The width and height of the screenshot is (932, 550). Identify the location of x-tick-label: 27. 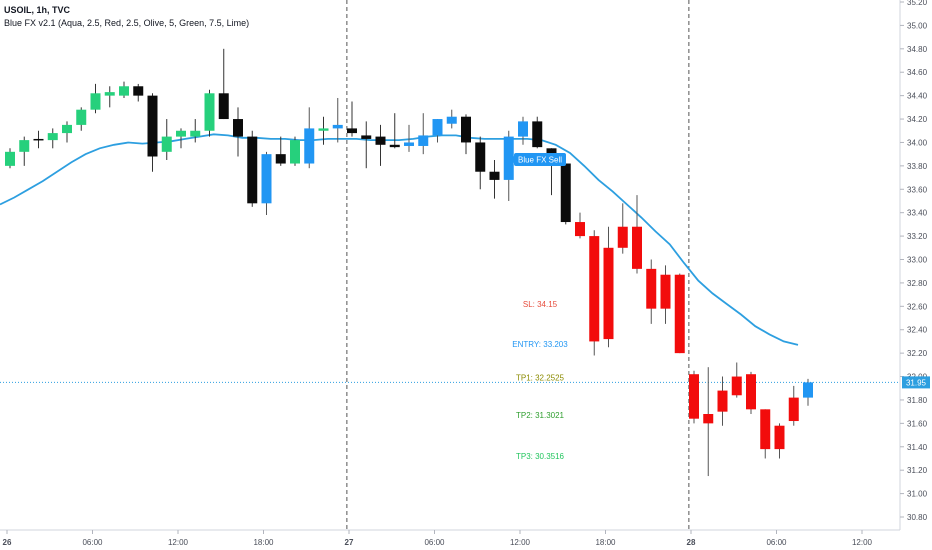
(349, 542).